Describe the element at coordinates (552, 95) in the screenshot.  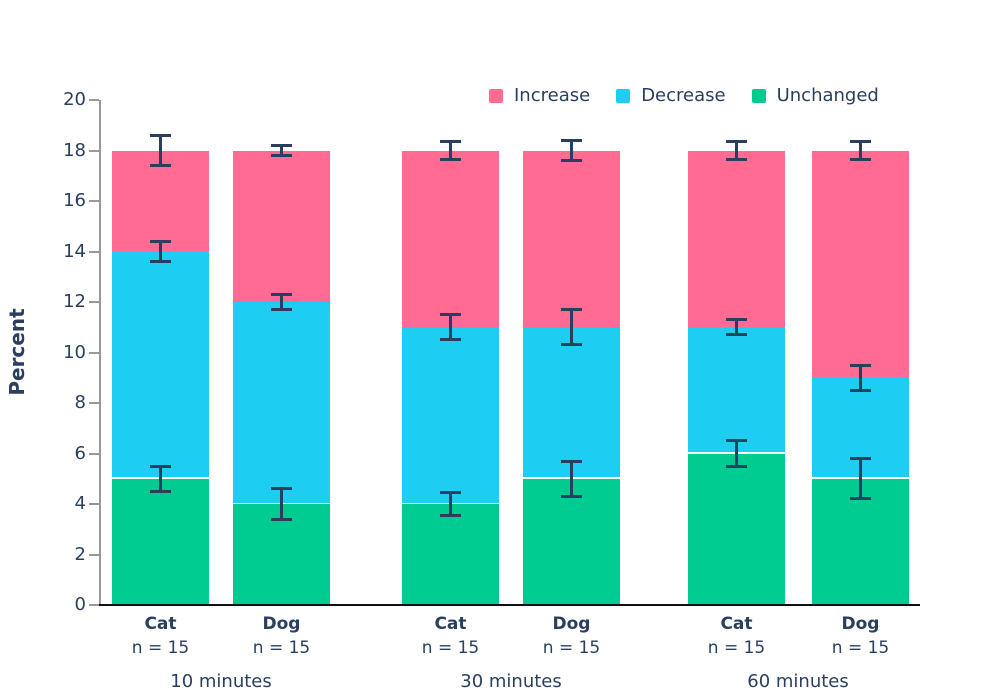
I see `legend-label: Increase` at that location.